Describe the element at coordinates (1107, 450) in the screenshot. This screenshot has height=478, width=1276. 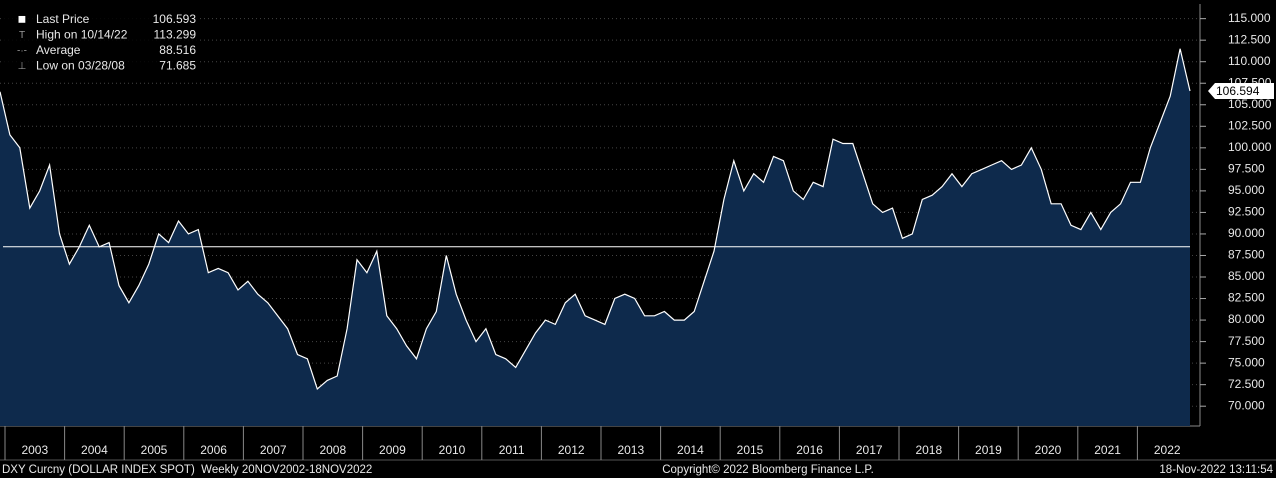
I see `x-tick-label: 2021` at that location.